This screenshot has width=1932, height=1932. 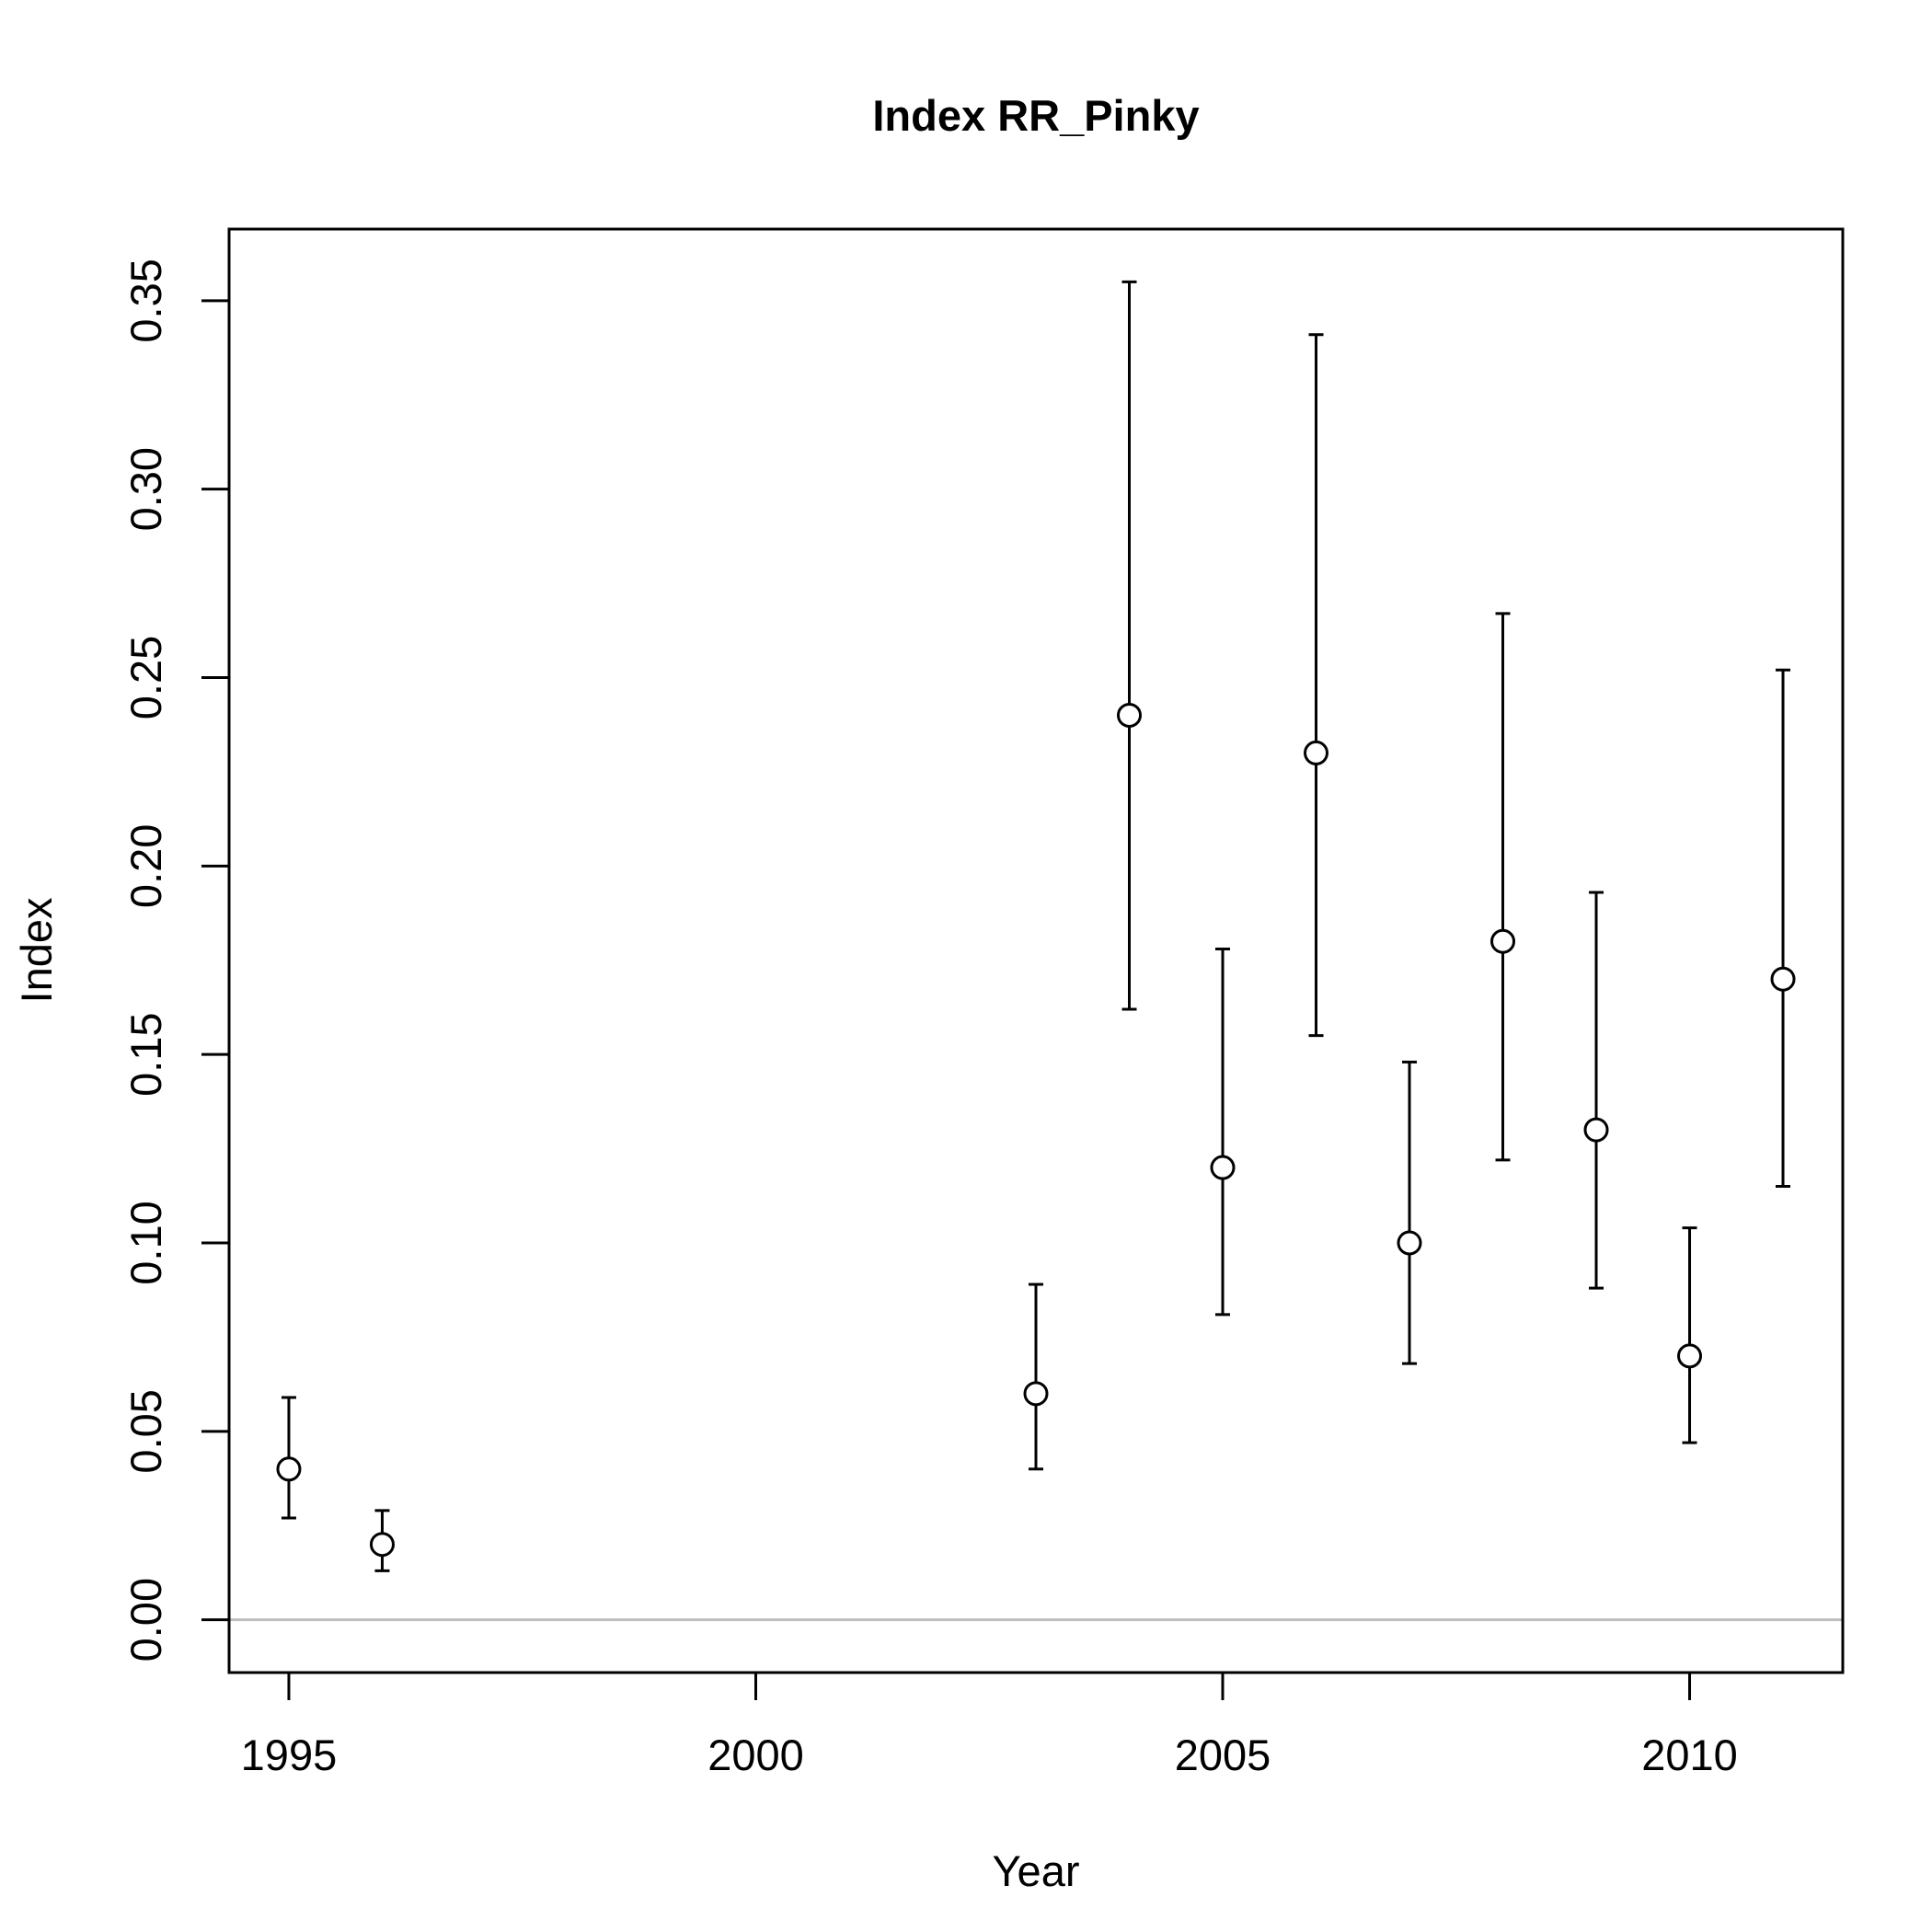 What do you see at coordinates (755, 1755) in the screenshot?
I see `x-tick-label: 2000` at bounding box center [755, 1755].